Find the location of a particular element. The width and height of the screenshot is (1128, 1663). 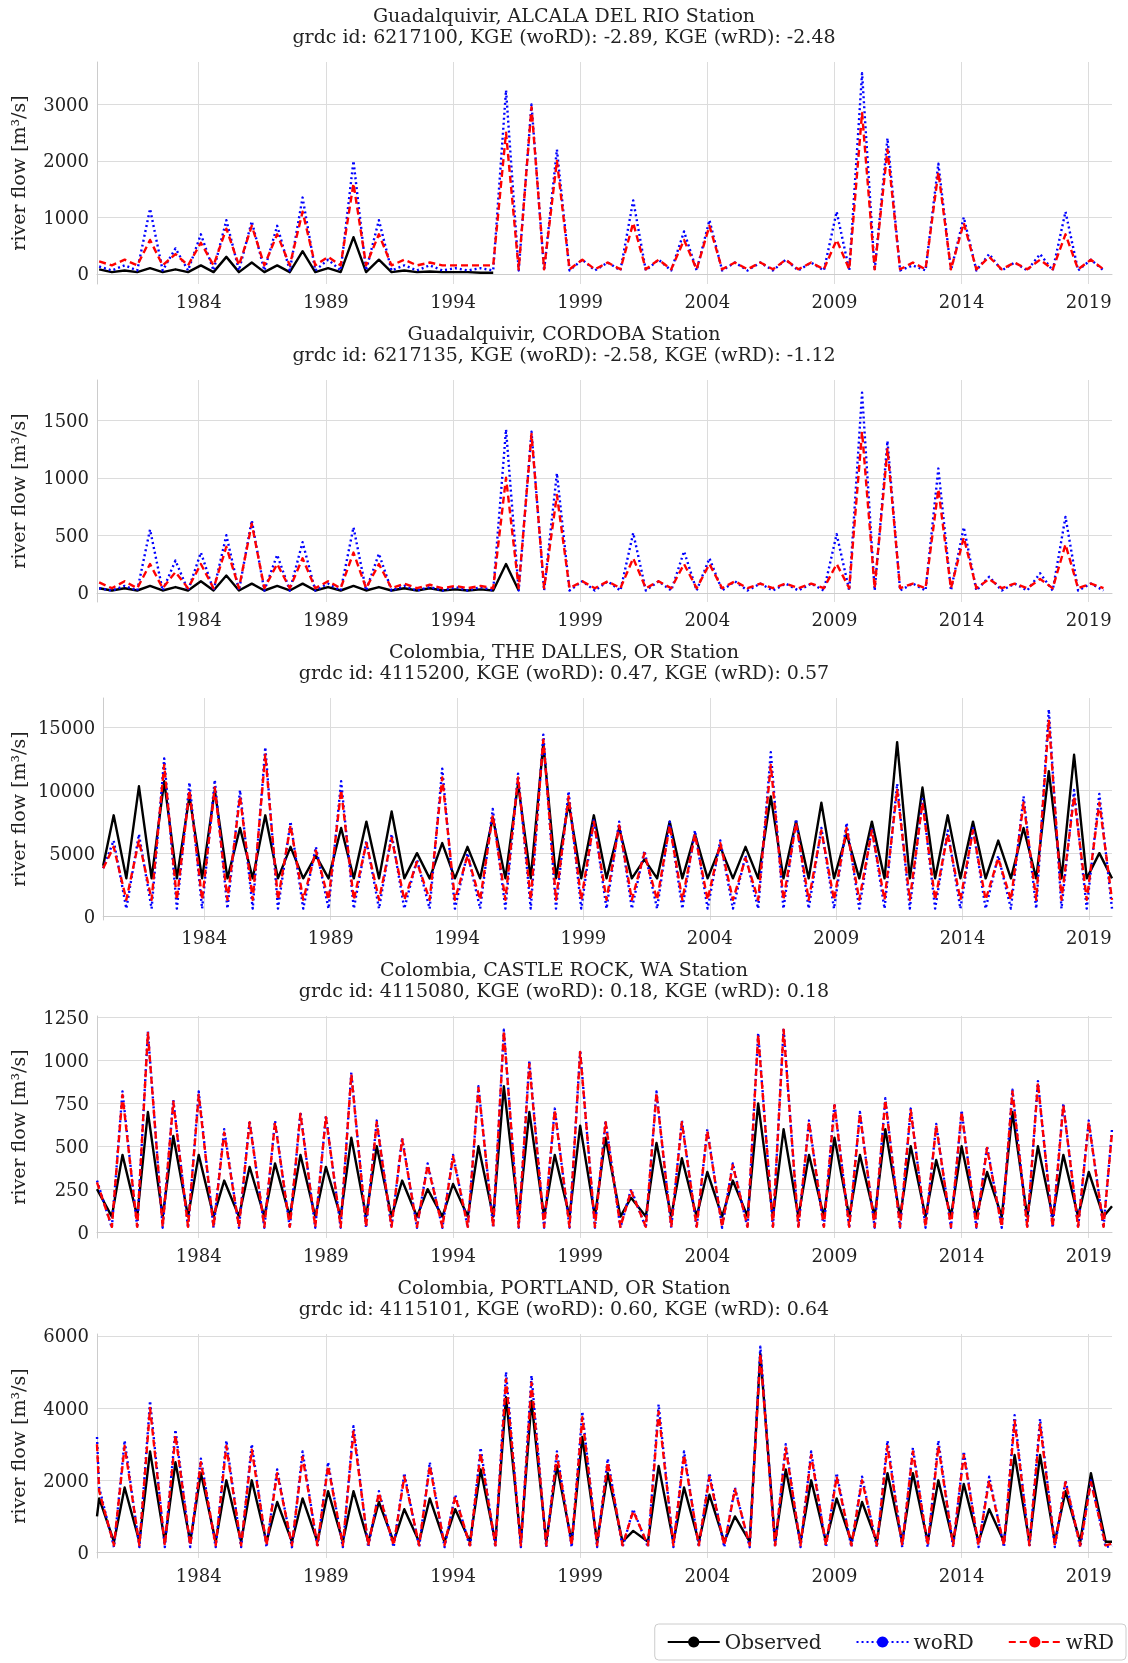

chart-title: Guadalquivir, CORDOBA Station is located at coordinates (564, 332).